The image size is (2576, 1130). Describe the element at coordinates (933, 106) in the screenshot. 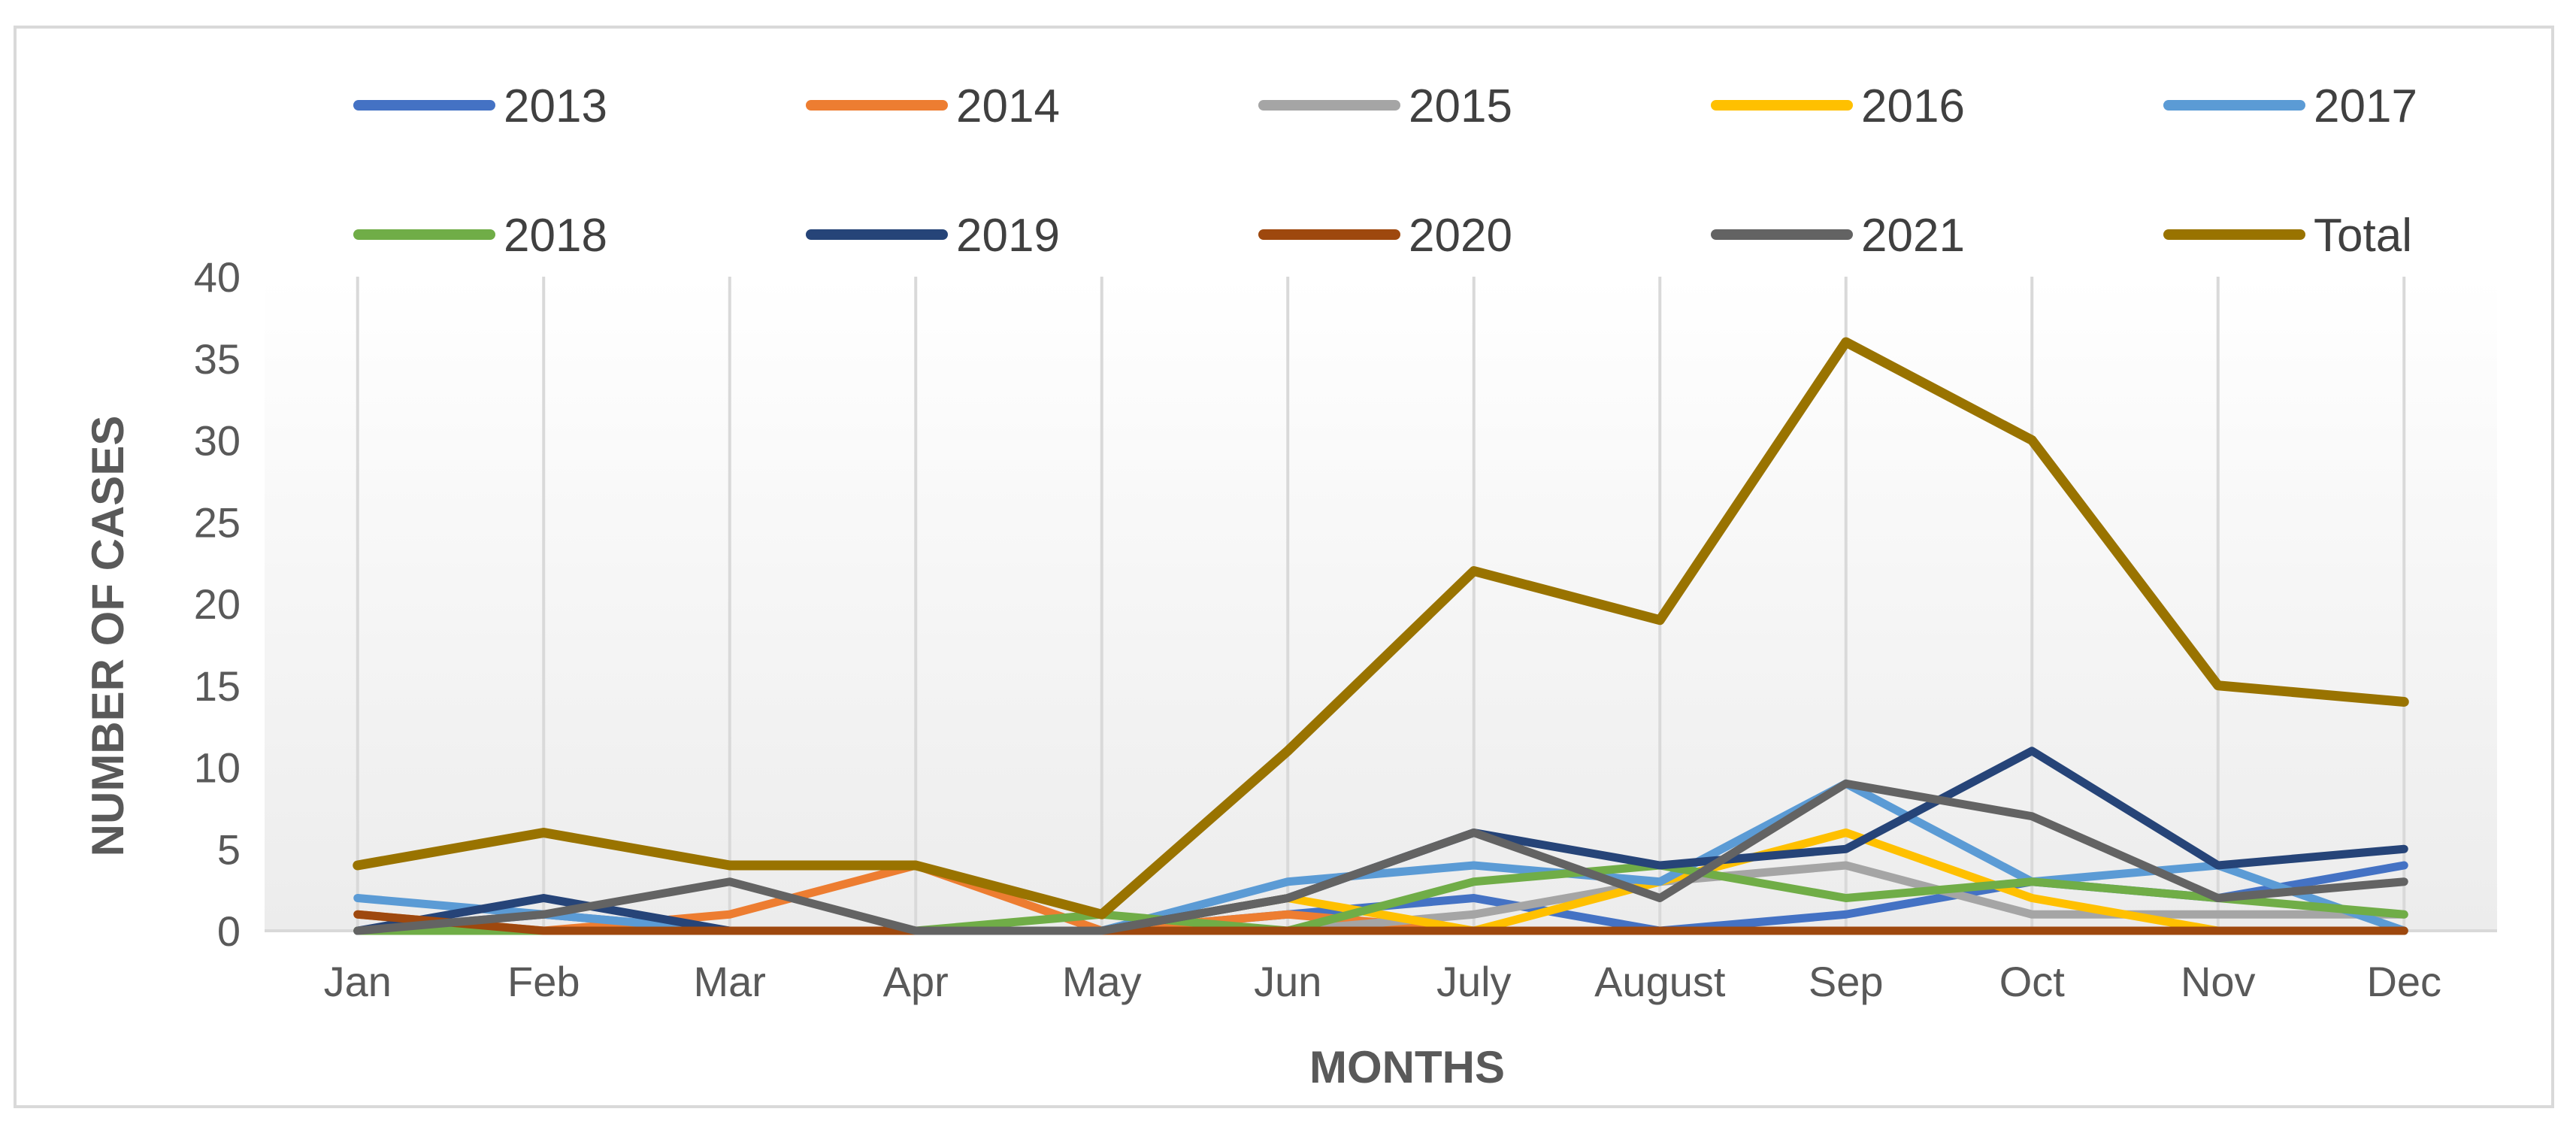

I see `legend-item-2014: 2014` at that location.